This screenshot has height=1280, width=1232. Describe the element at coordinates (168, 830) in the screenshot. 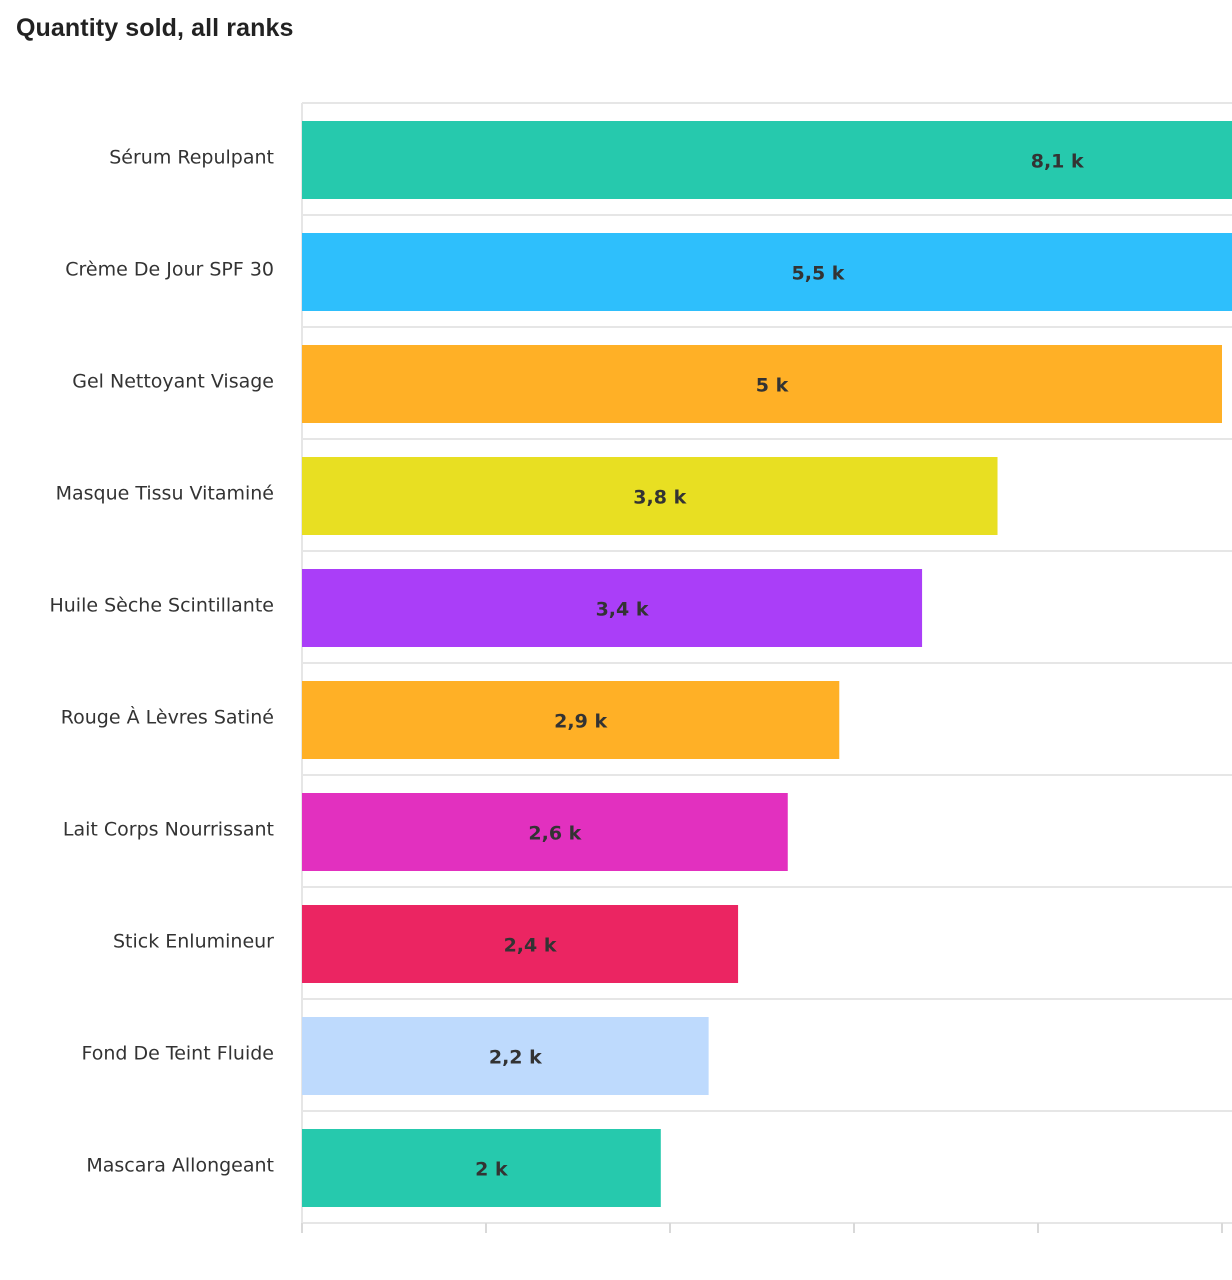

I see `category-label: Lait Corps Nourrissant` at that location.